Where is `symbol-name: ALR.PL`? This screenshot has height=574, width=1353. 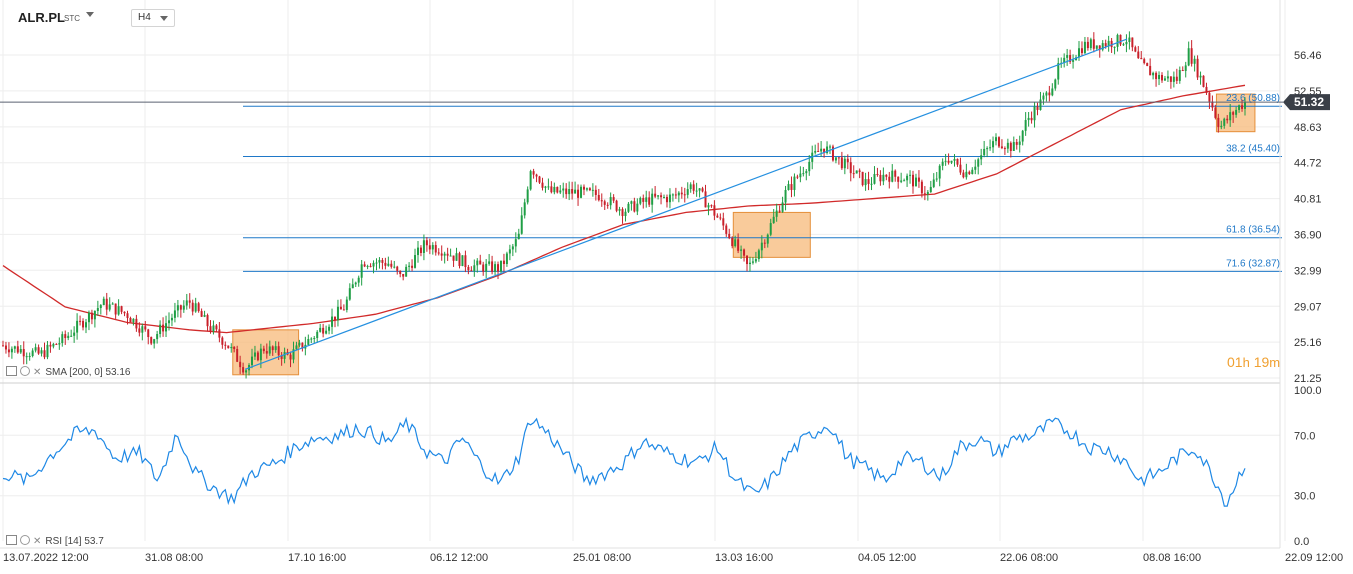 symbol-name: ALR.PL is located at coordinates (41, 17).